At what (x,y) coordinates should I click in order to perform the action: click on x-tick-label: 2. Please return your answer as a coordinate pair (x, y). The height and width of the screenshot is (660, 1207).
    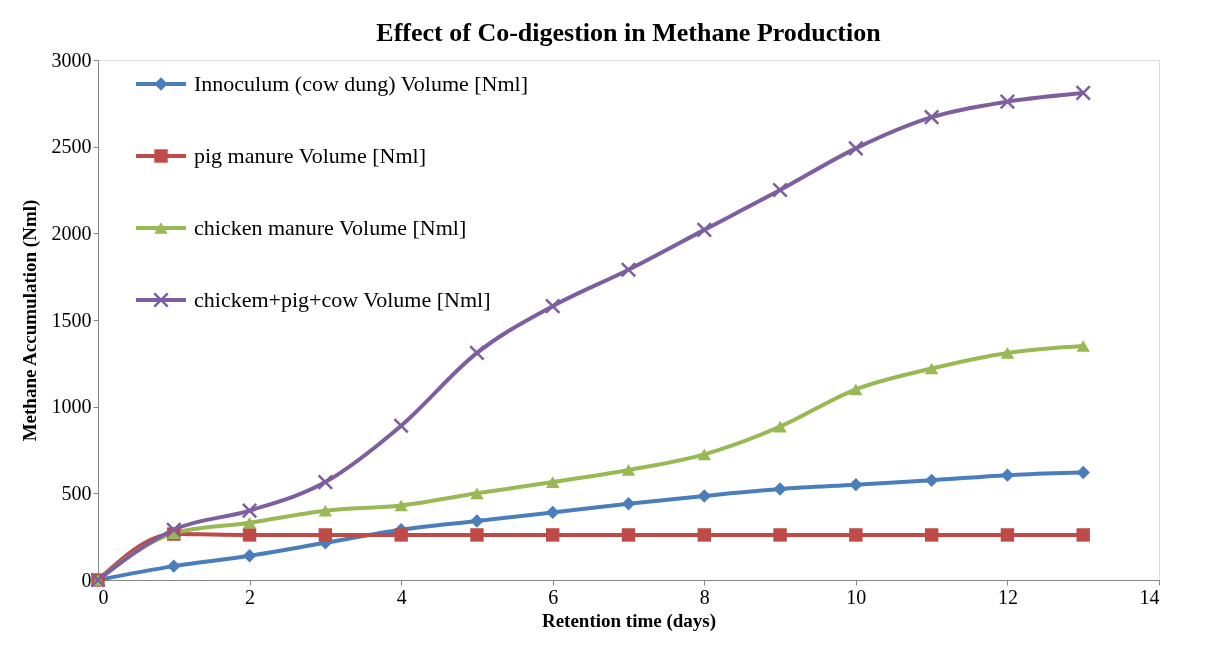
    Looking at the image, I should click on (250, 596).